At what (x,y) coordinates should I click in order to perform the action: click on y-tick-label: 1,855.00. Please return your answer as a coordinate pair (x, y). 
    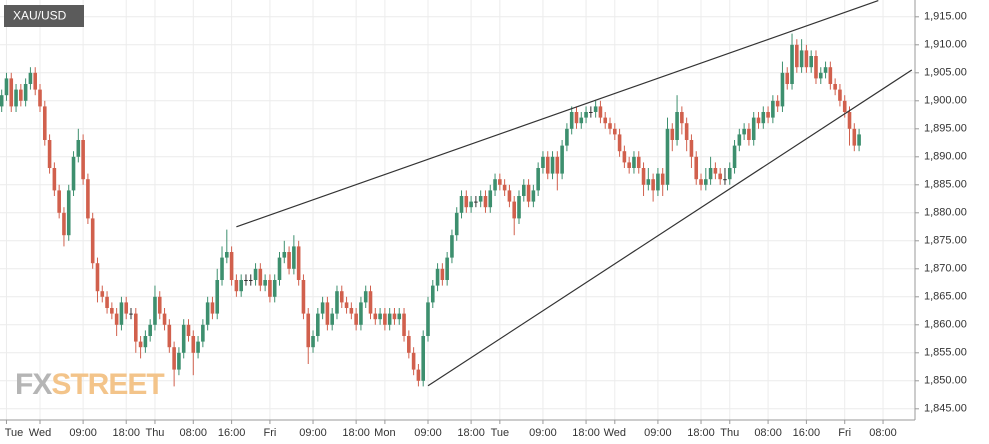
    Looking at the image, I should click on (945, 353).